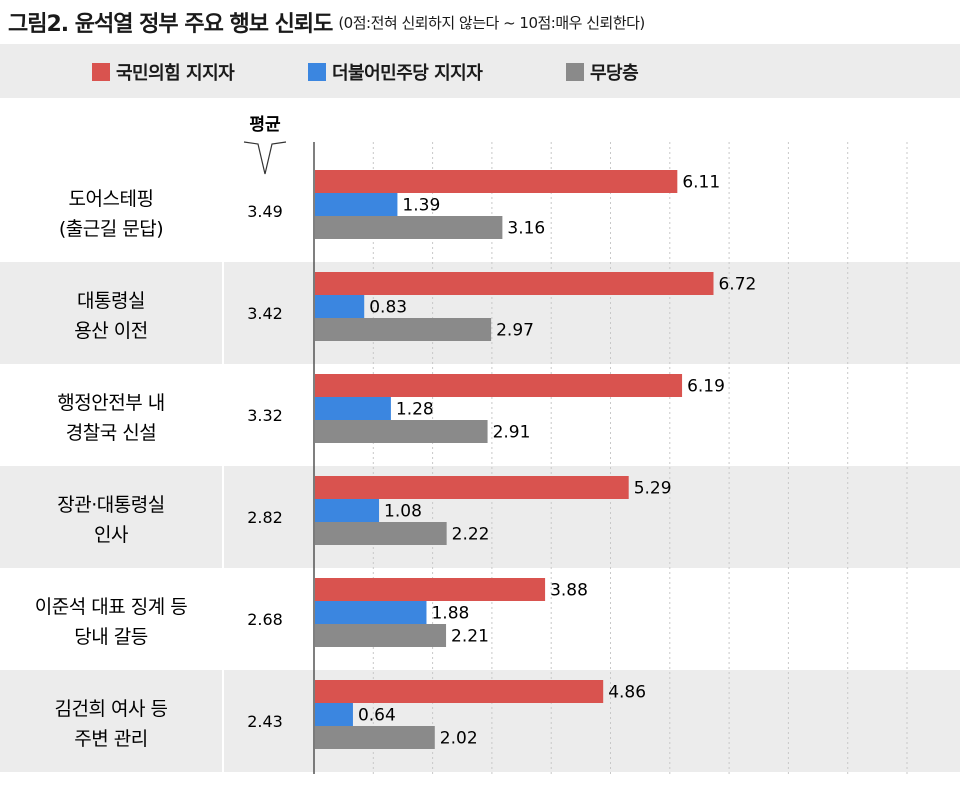 This screenshot has height=786, width=960. I want to click on average-value: 3.49, so click(265, 211).